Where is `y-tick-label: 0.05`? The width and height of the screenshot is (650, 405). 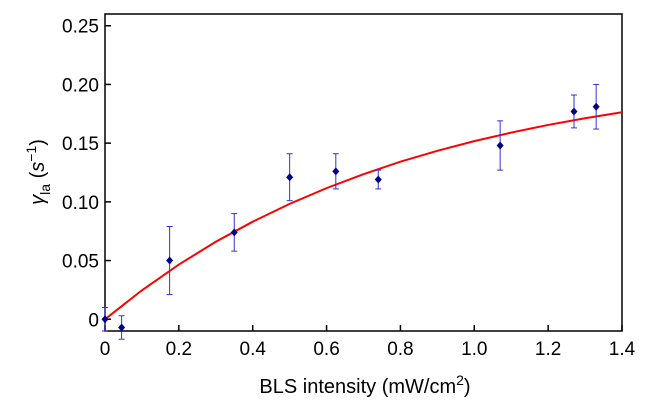 y-tick-label: 0.05 is located at coordinates (80, 262).